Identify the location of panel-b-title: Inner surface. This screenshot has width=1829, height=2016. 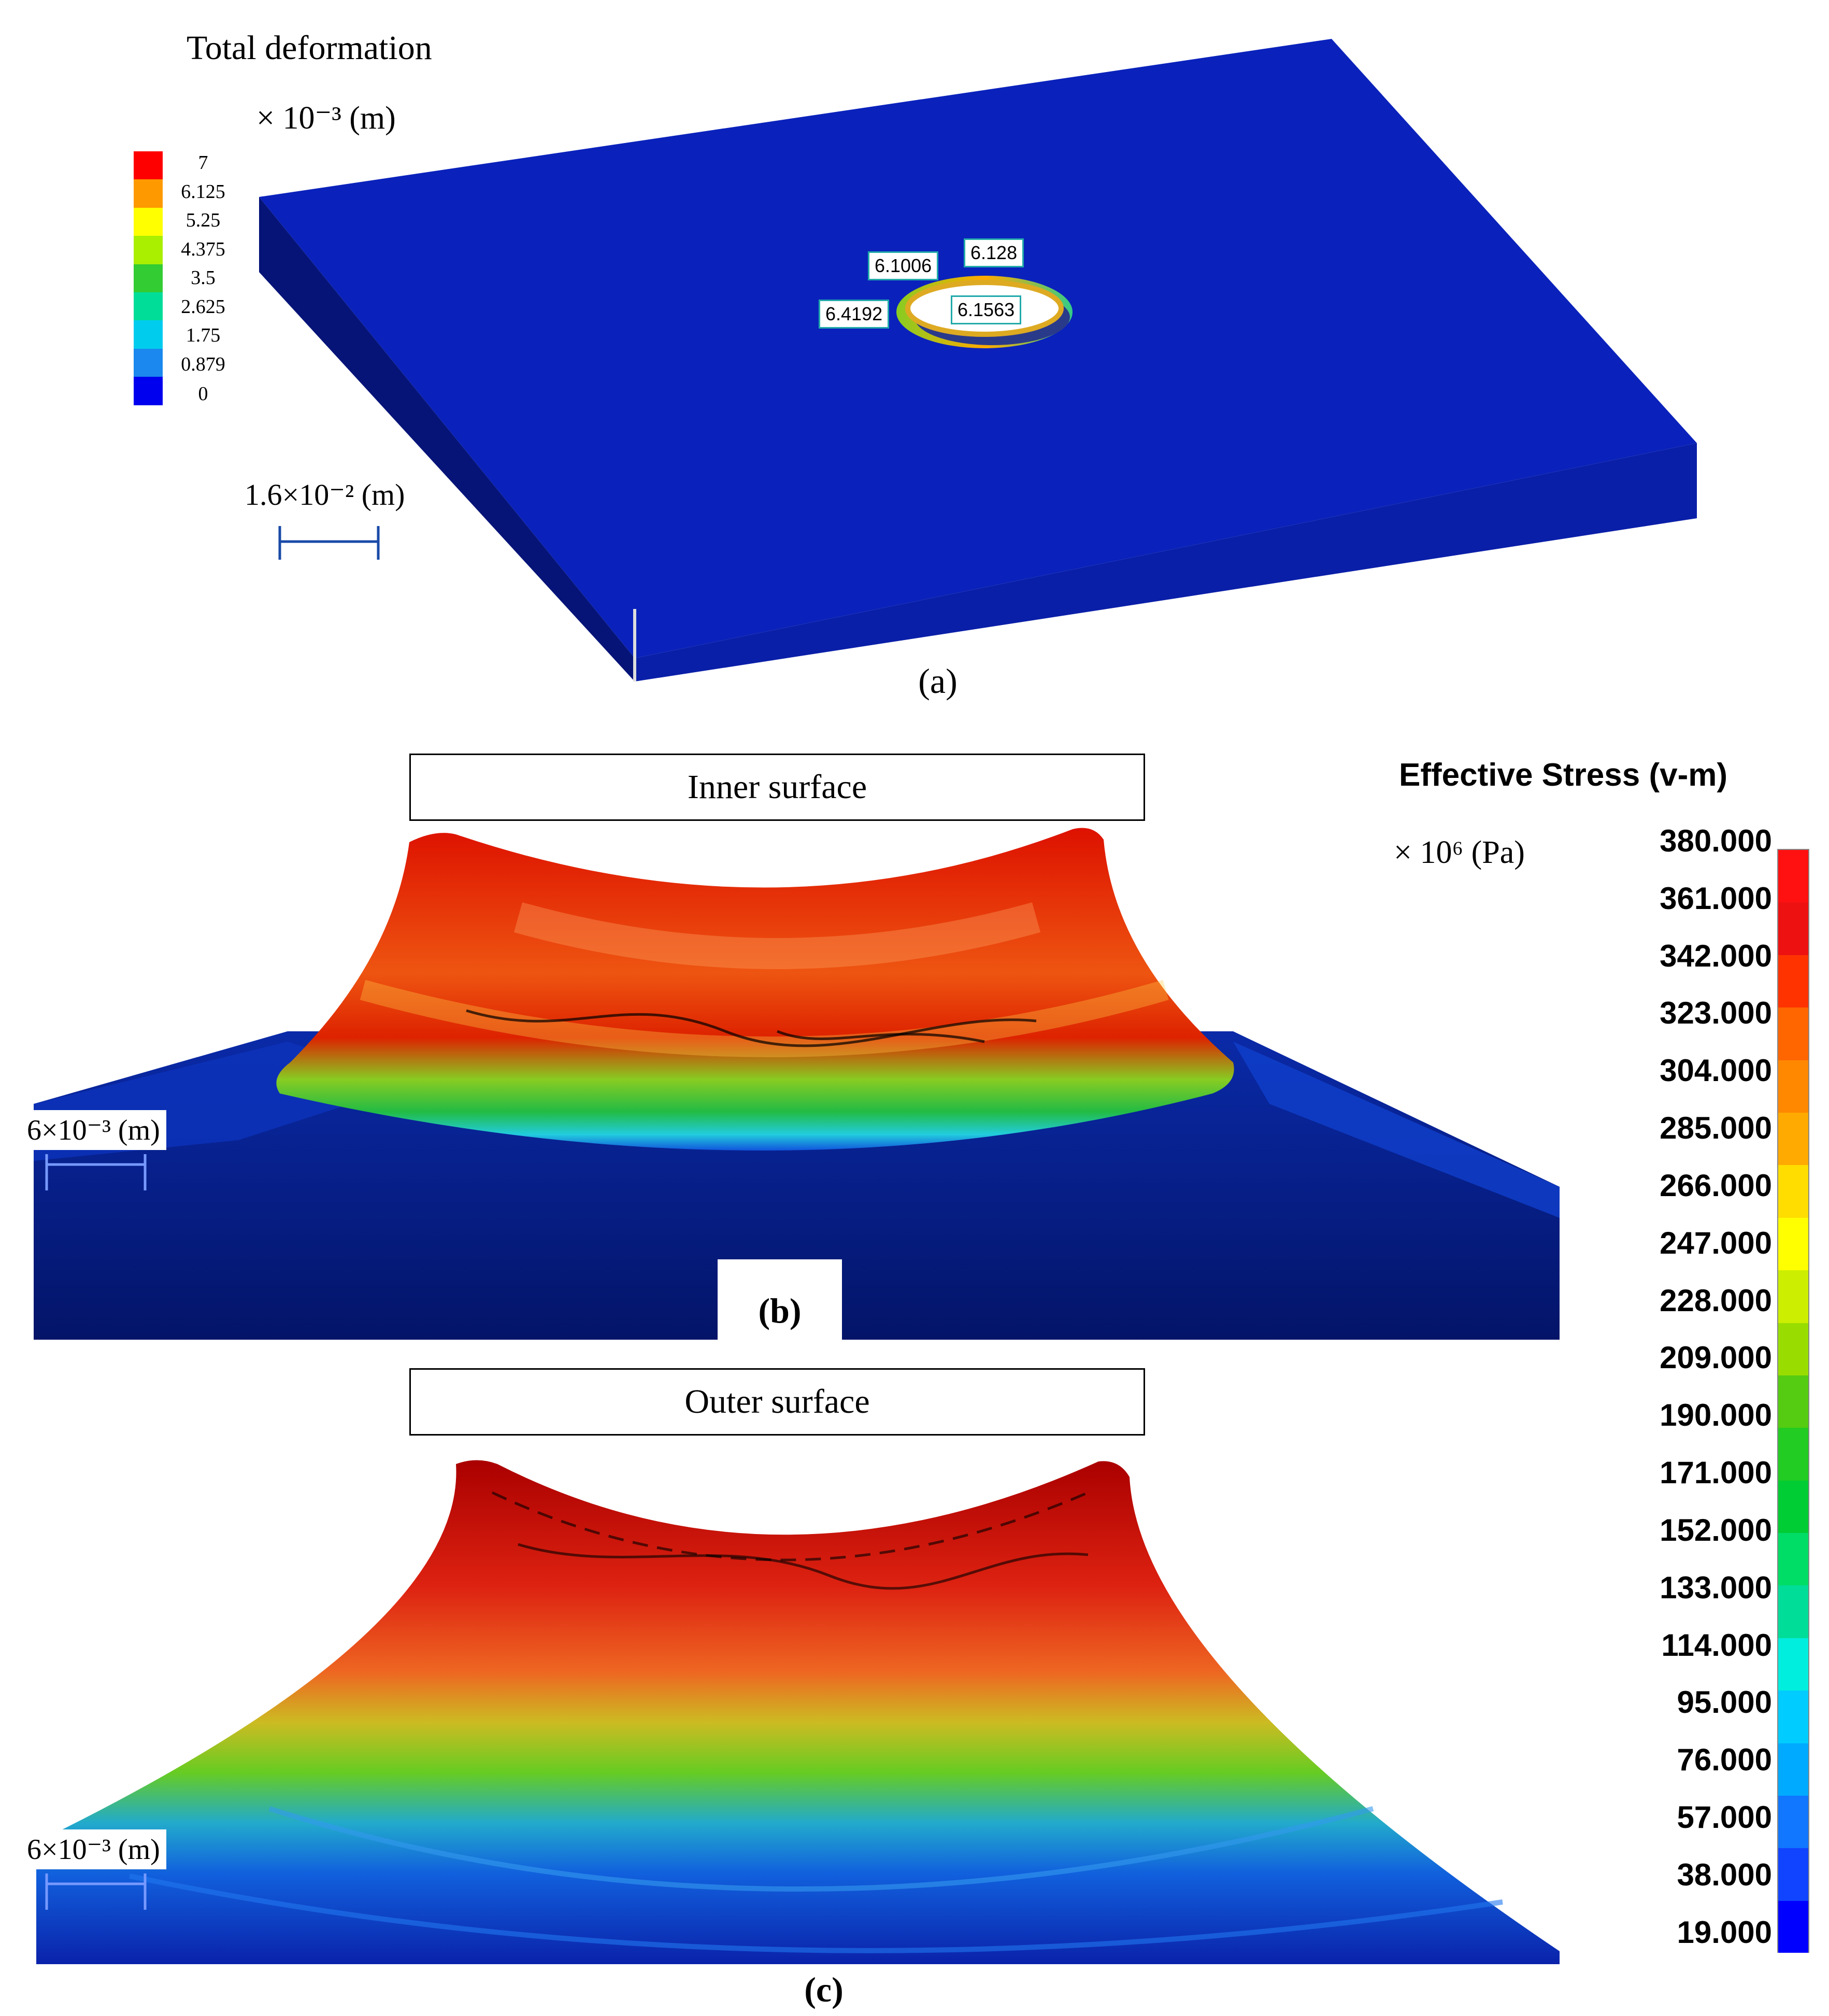
(777, 787).